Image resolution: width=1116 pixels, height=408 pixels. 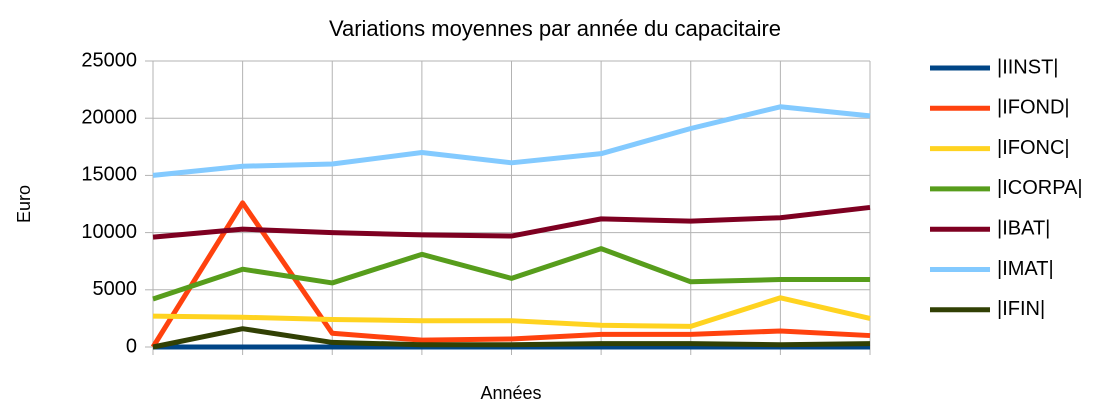 What do you see at coordinates (109, 232) in the screenshot?
I see `y-tick-label: 10000` at bounding box center [109, 232].